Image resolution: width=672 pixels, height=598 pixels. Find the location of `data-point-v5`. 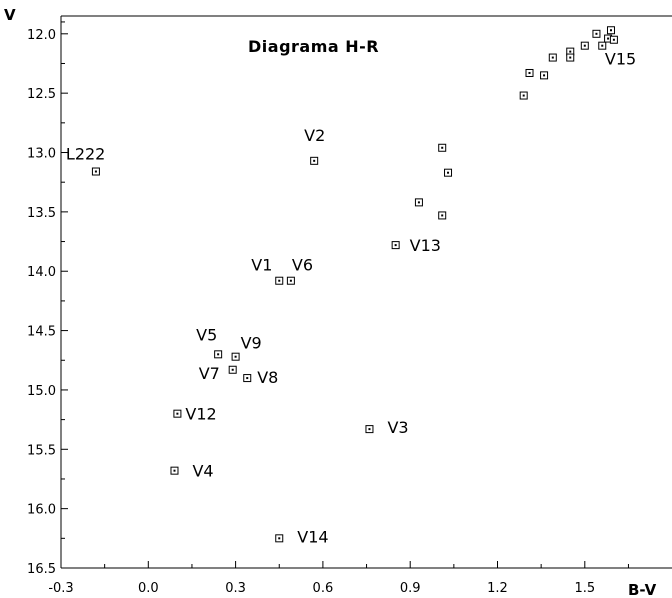

data-point-v5 is located at coordinates (218, 354).